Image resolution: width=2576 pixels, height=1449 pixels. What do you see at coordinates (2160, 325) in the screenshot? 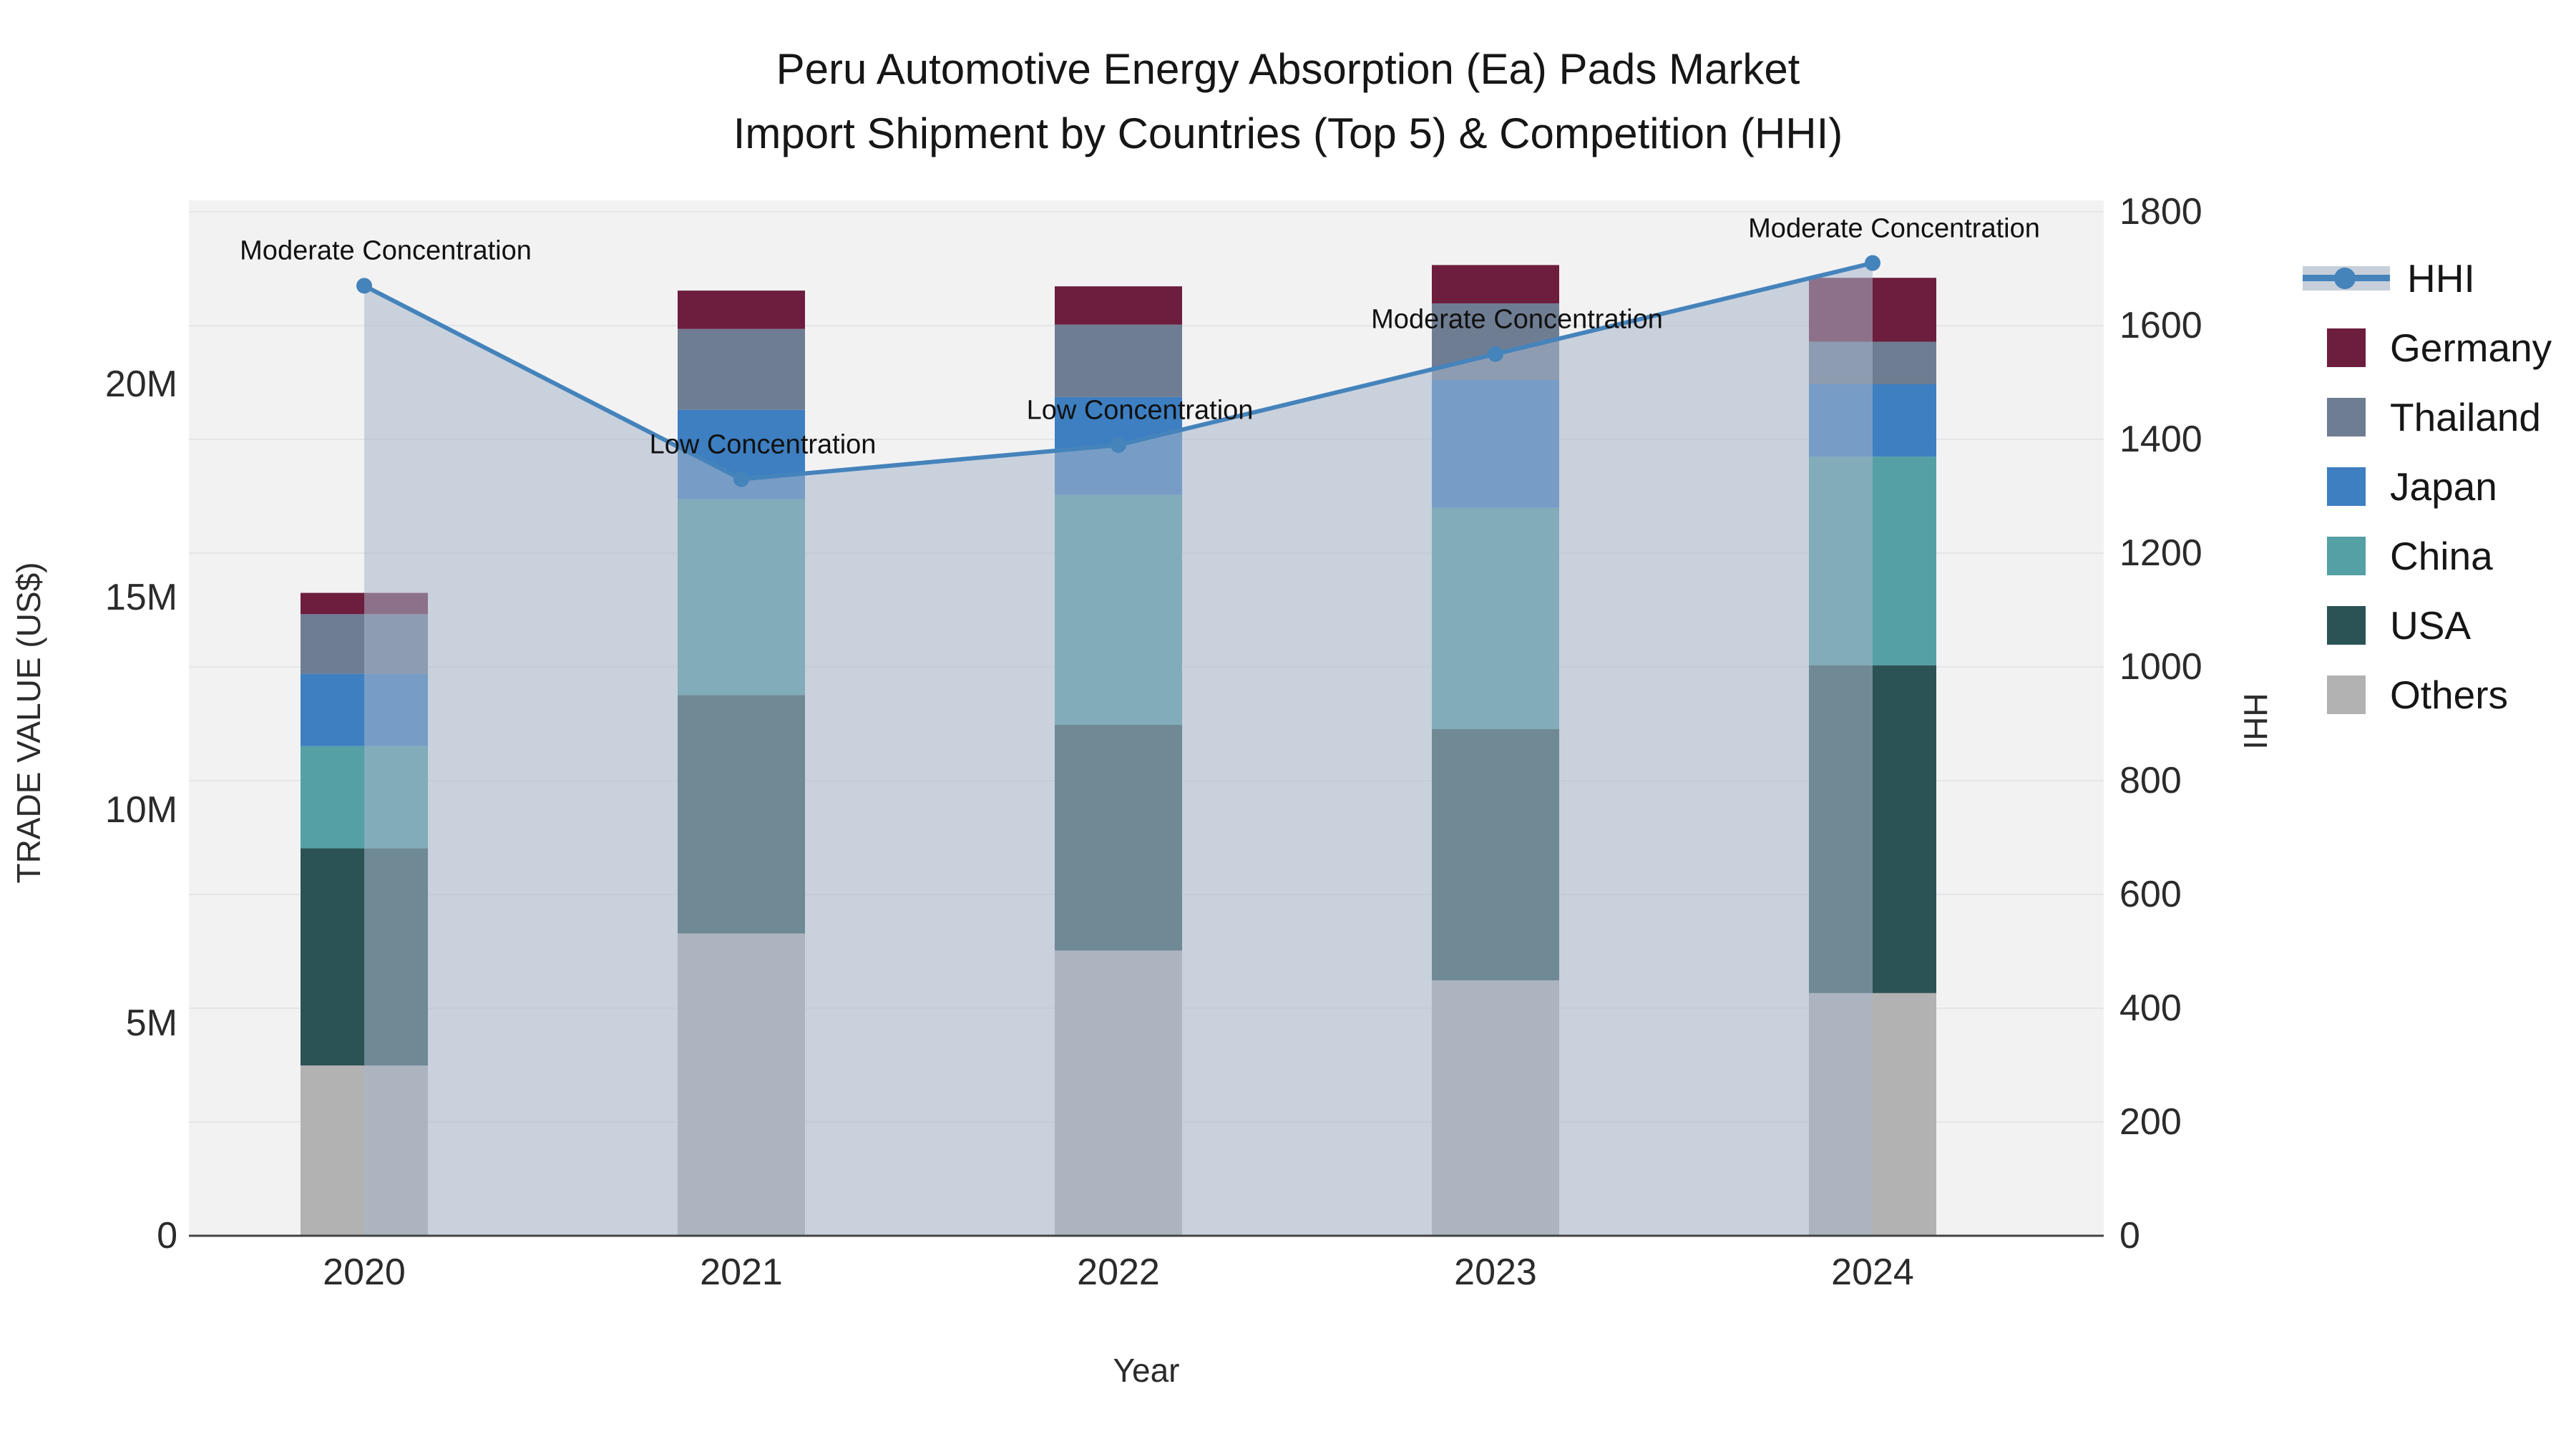
I see `right-tick-1600: 1600` at bounding box center [2160, 325].